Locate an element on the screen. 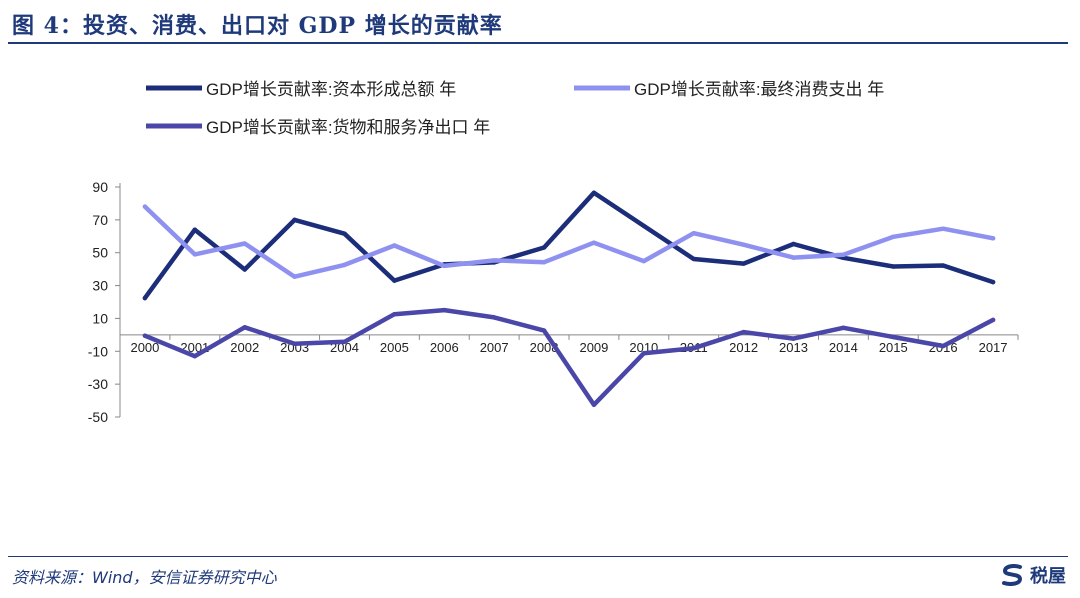 The width and height of the screenshot is (1080, 598). x-tick-label: 2012 is located at coordinates (743, 347).